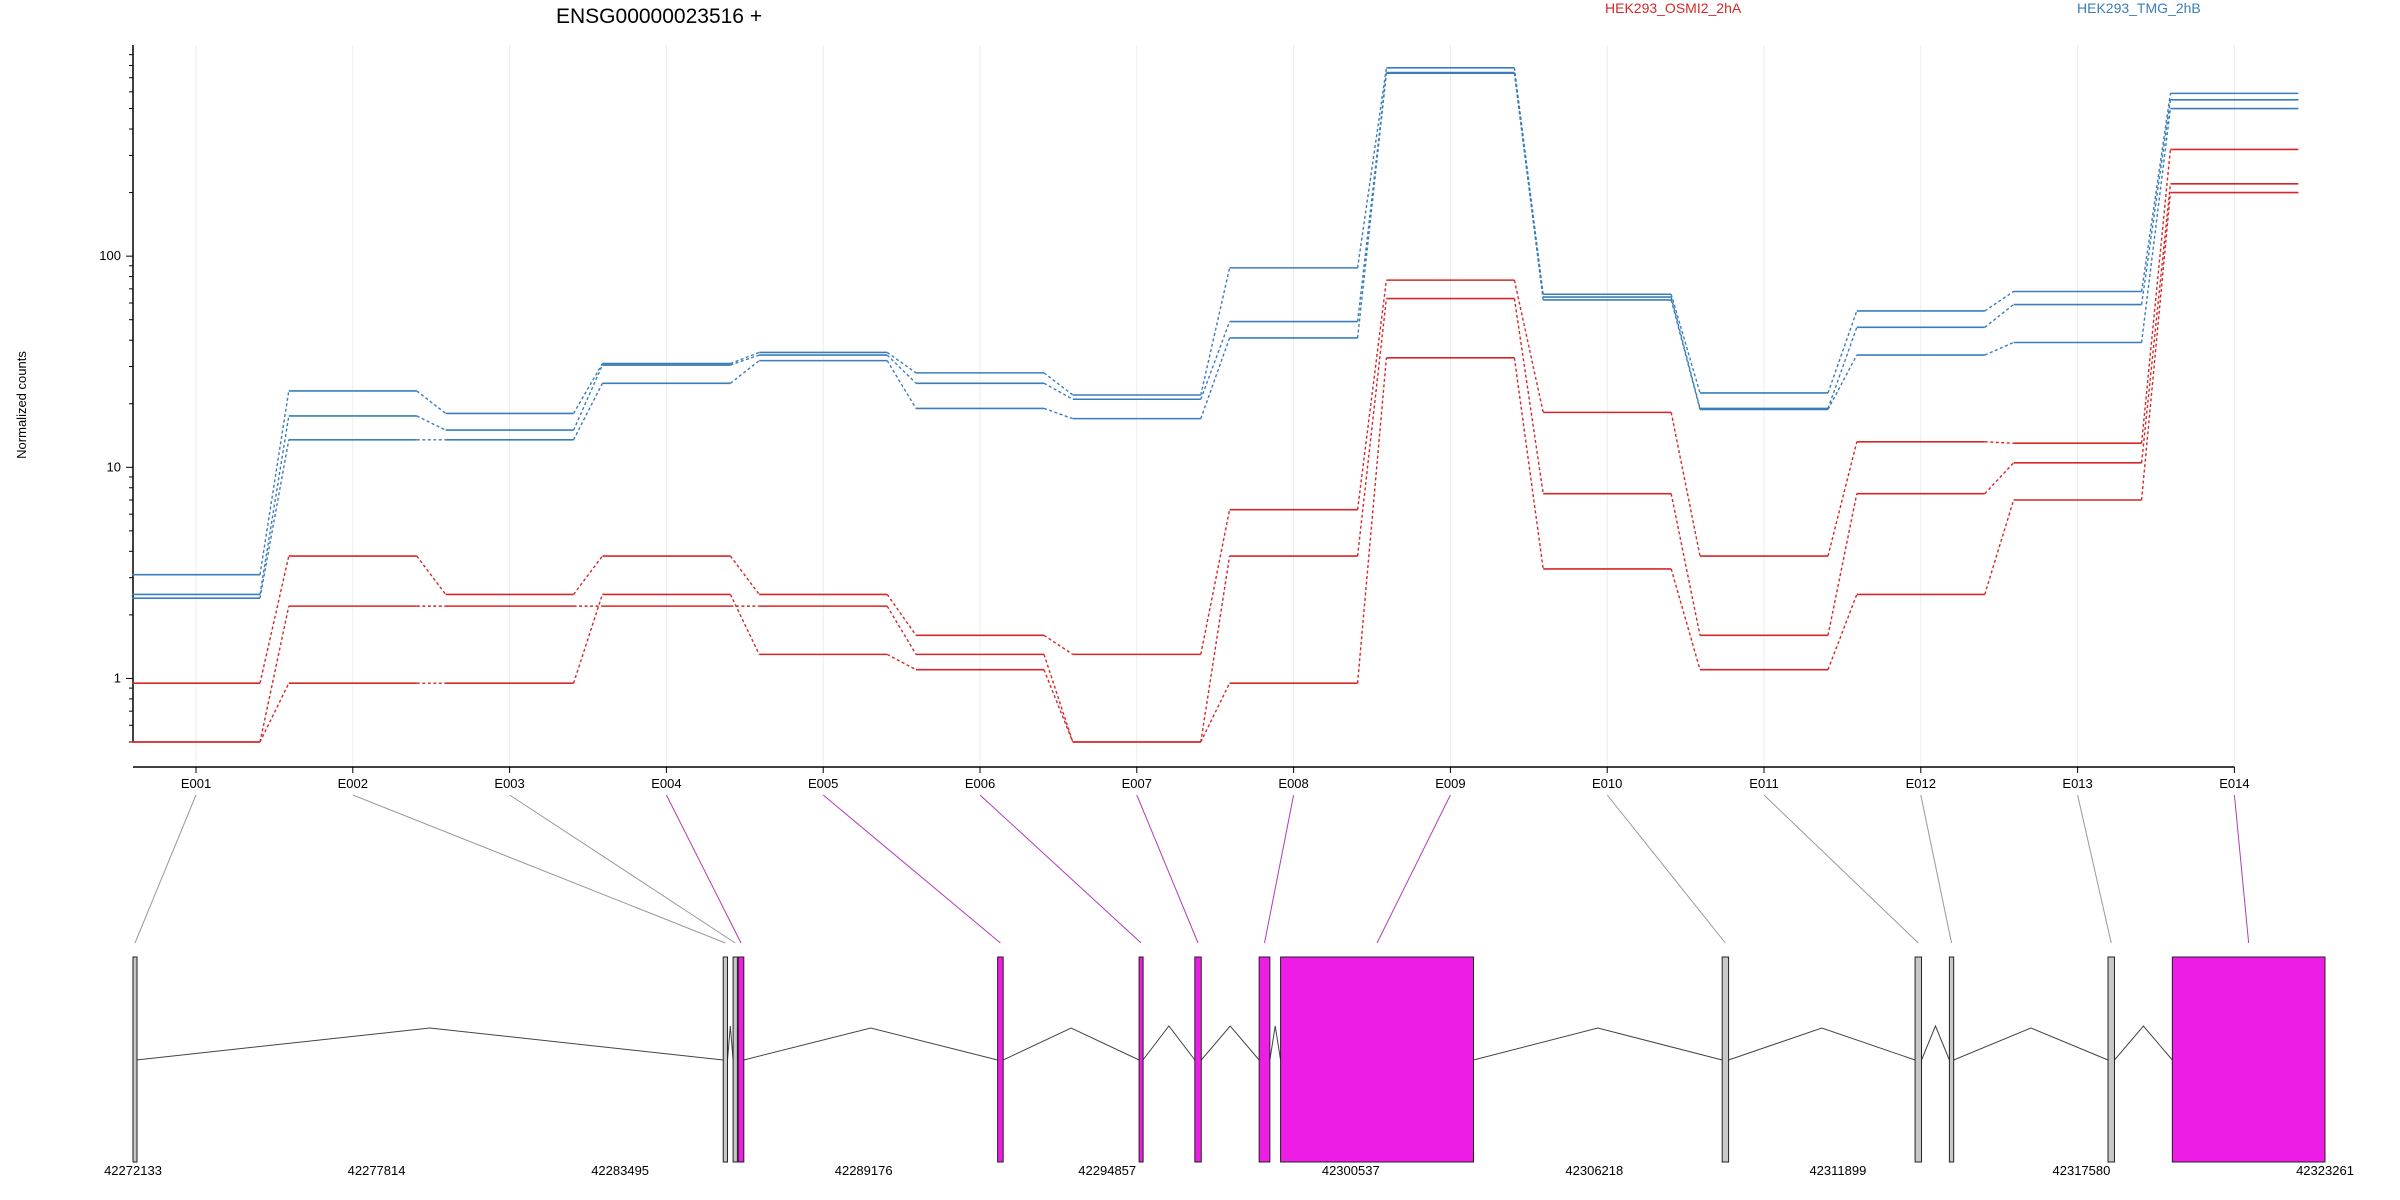 This screenshot has height=1200, width=2400. I want to click on genomic-coordinate-label: 42306218, so click(1594, 1170).